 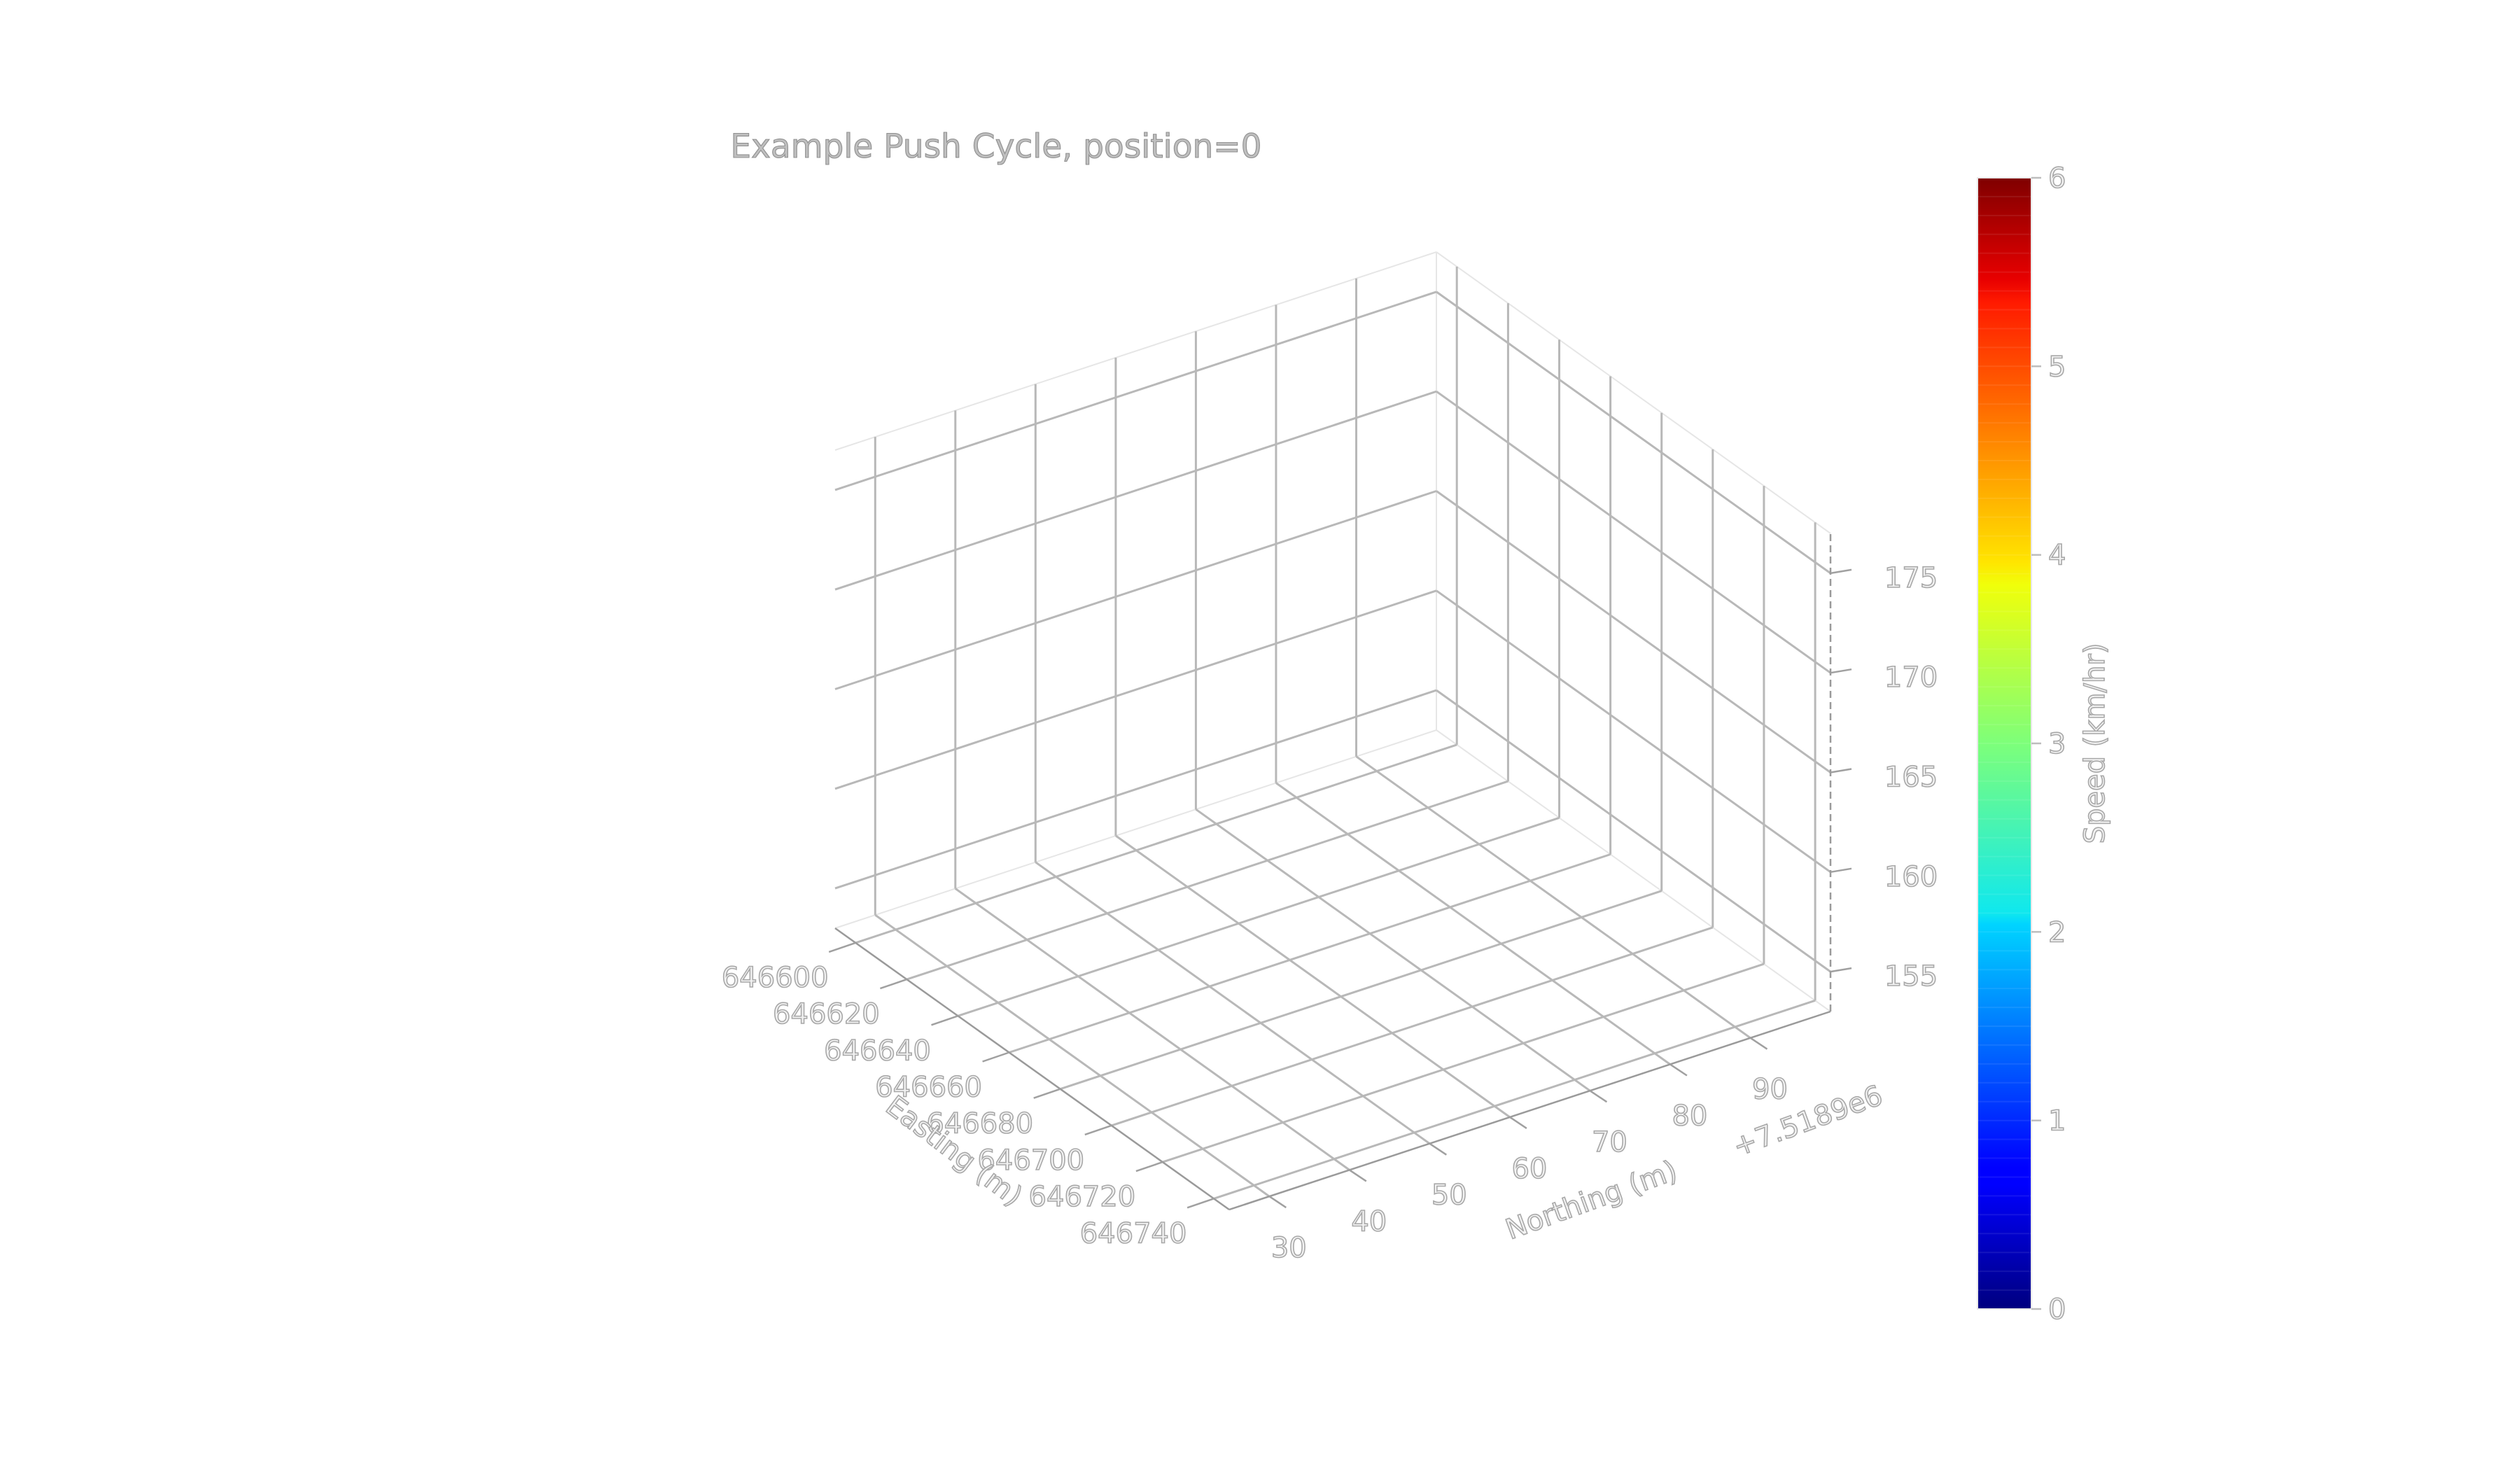 I want to click on colorbar-tick-label-0: 0, so click(x=2057, y=1310).